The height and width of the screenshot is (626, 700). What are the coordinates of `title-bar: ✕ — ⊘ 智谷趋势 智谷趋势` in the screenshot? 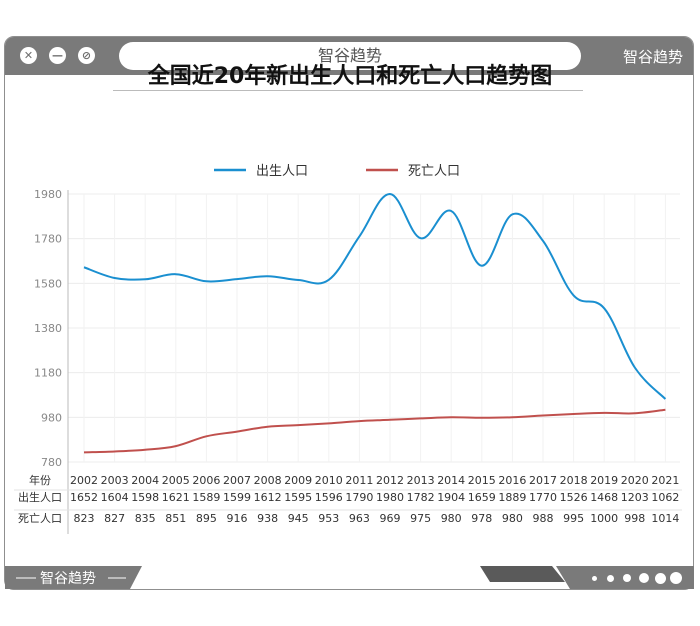 It's located at (349, 56).